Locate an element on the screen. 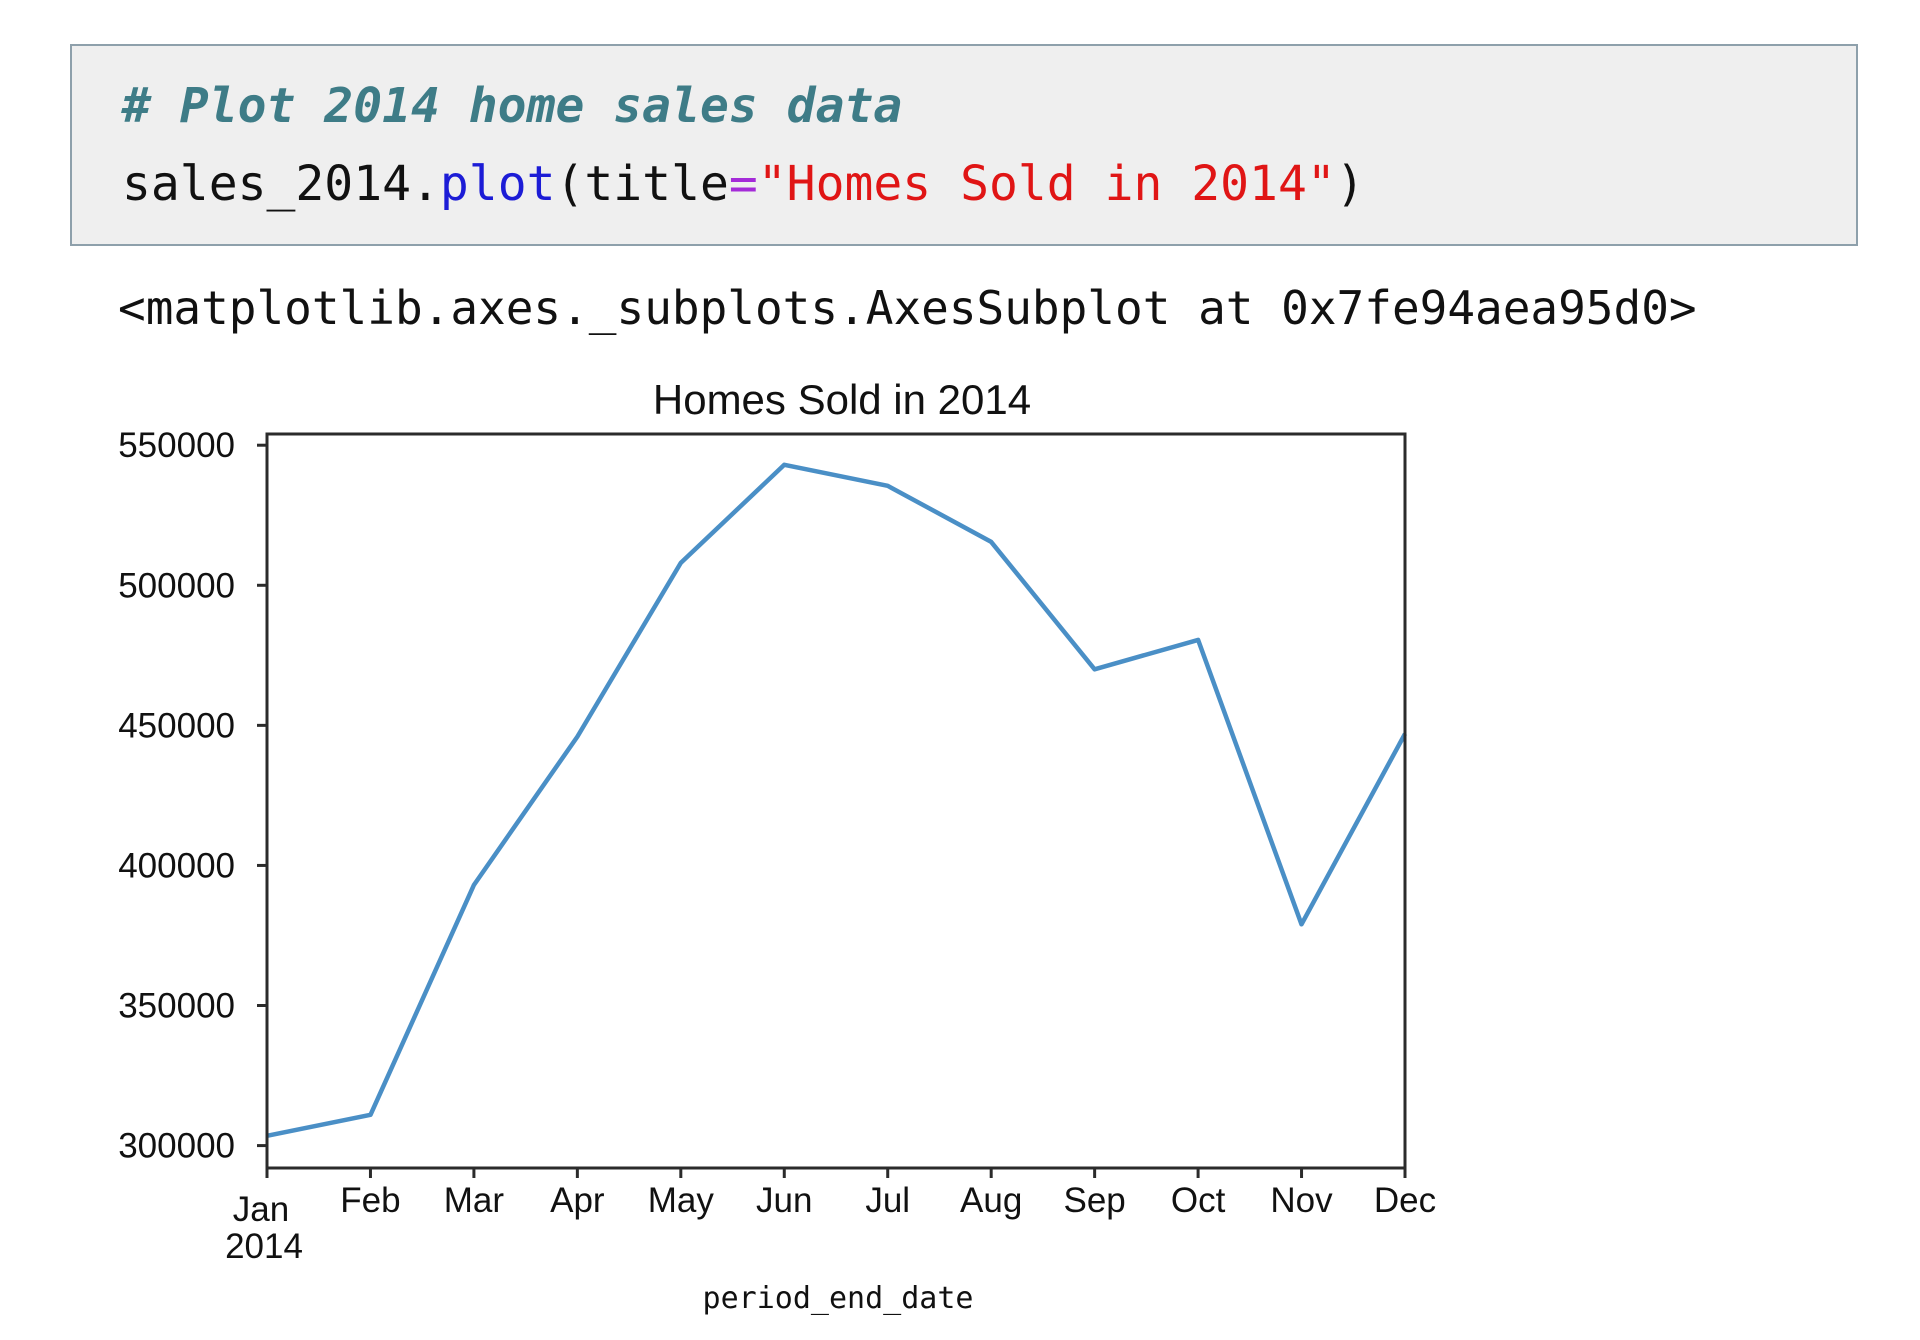 This screenshot has width=1920, height=1340. code-comment: # Plot 2014 home sales data is located at coordinates (512, 106).